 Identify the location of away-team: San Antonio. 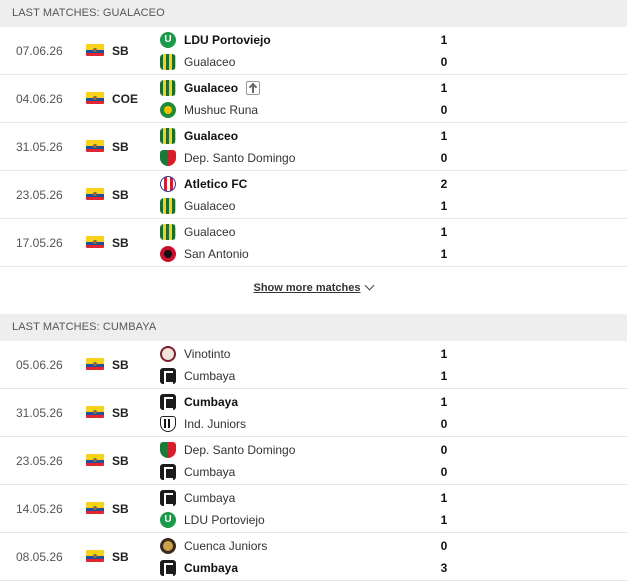
(204, 254).